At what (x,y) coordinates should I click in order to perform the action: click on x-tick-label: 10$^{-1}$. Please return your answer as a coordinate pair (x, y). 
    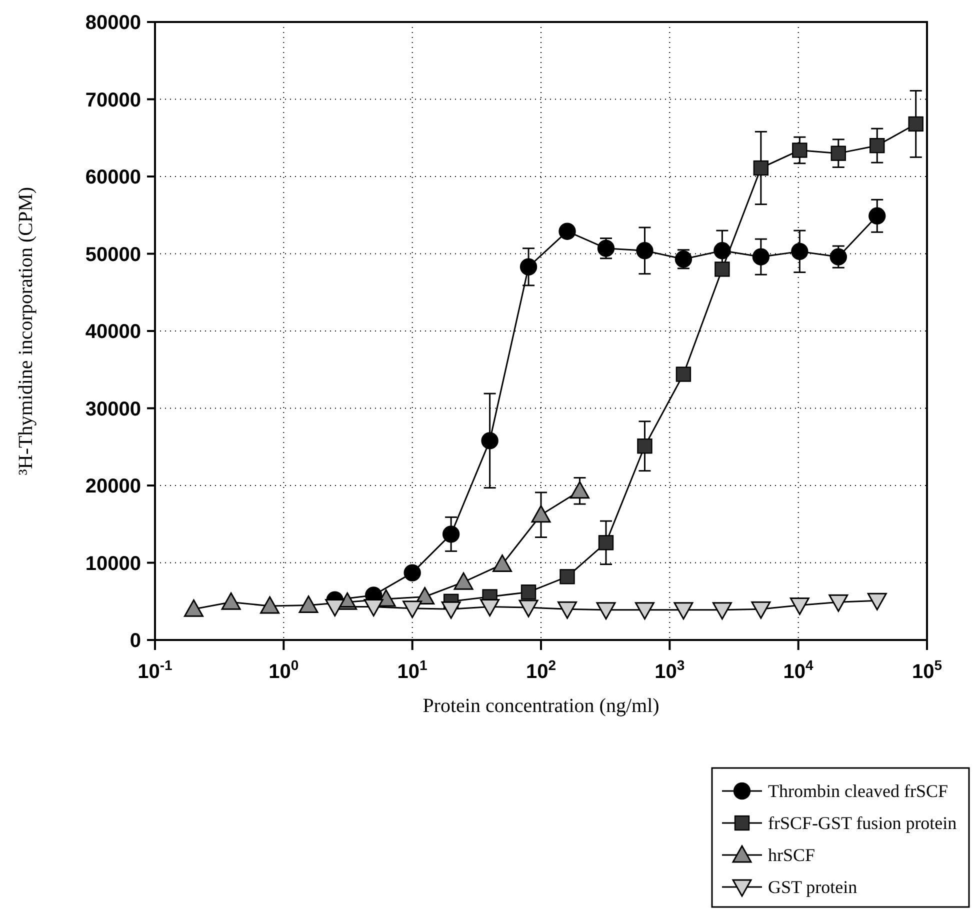
    Looking at the image, I should click on (155, 670).